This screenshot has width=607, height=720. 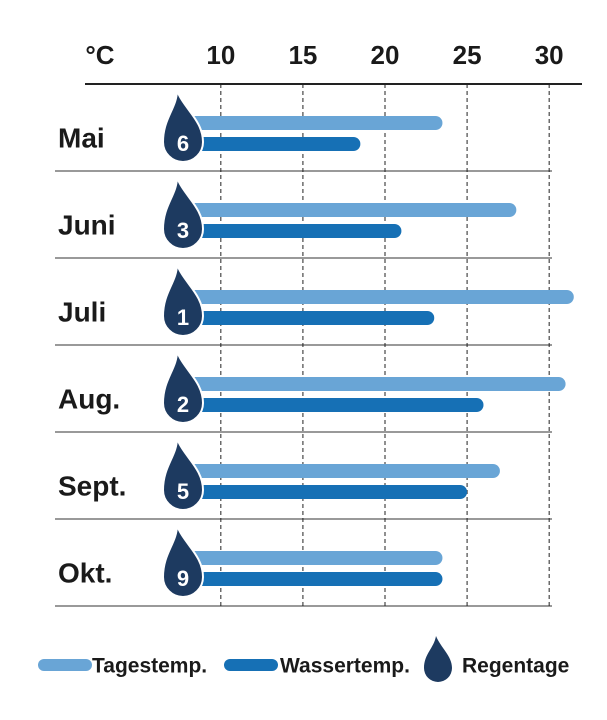 What do you see at coordinates (183, 404) in the screenshot?
I see `rain-days-label: 2` at bounding box center [183, 404].